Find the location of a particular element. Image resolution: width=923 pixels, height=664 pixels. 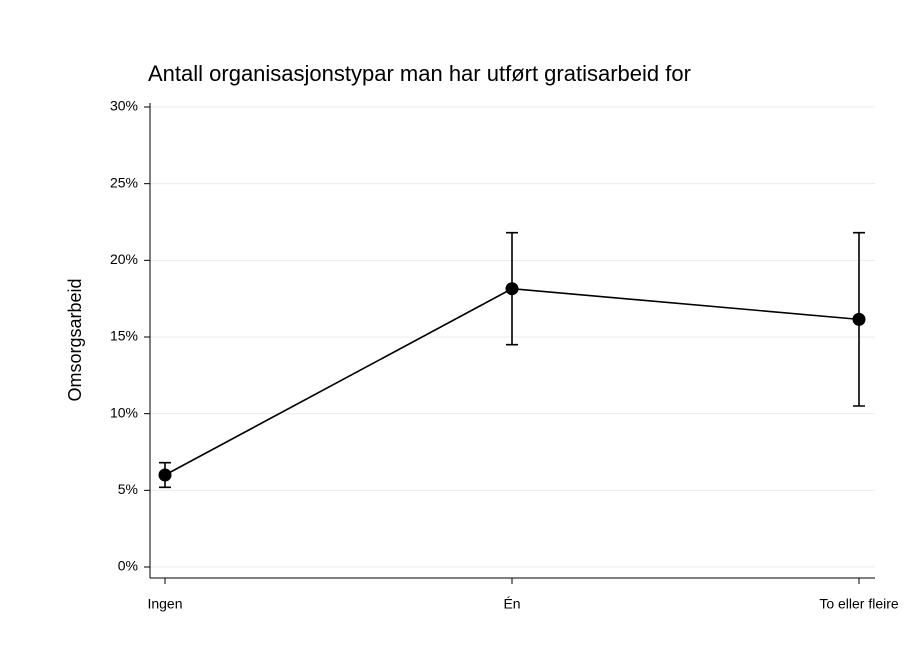

y-tick-label: 25% is located at coordinates (124, 182).